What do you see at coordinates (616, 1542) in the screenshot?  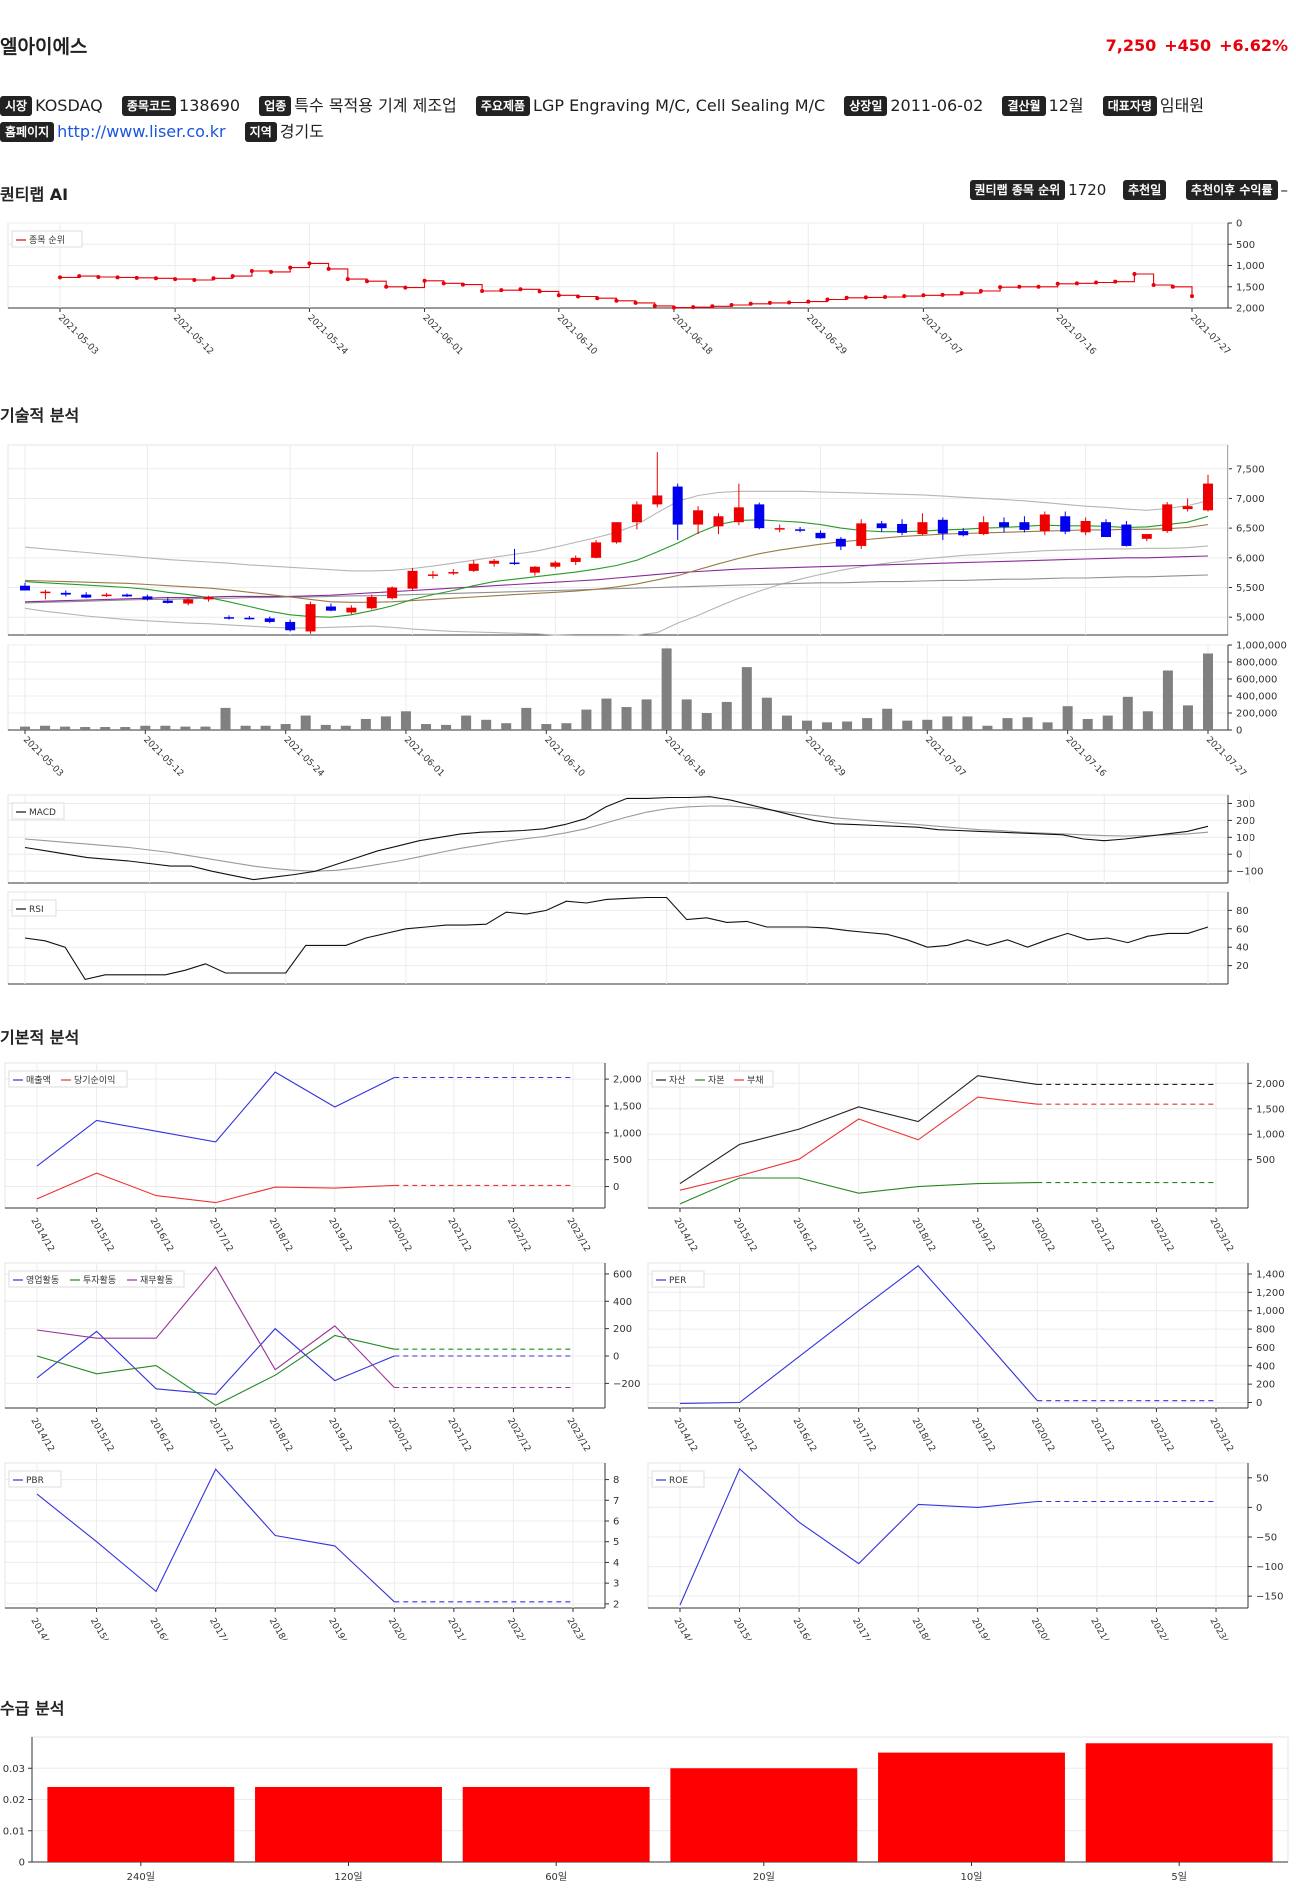 I see `y-tick-label: 5` at bounding box center [616, 1542].